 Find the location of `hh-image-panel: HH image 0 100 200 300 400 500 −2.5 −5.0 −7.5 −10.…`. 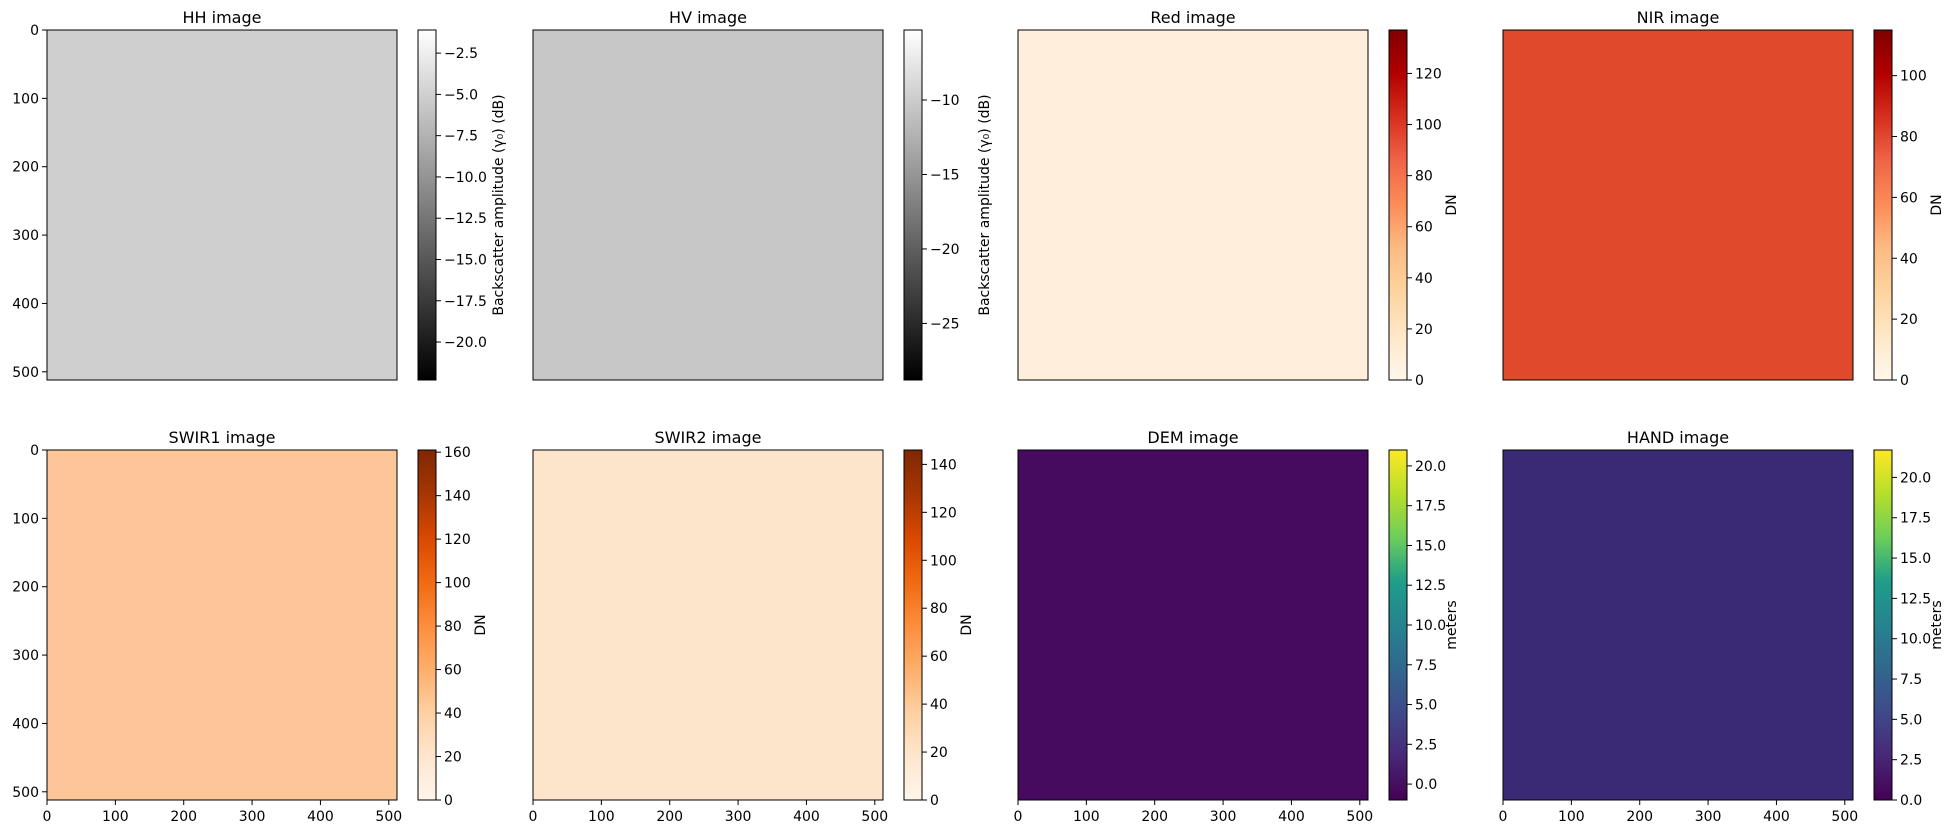

hh-image-panel: HH image 0 100 200 300 400 500 −2.5 −5.0 −7.5 −10.… is located at coordinates (259, 194).